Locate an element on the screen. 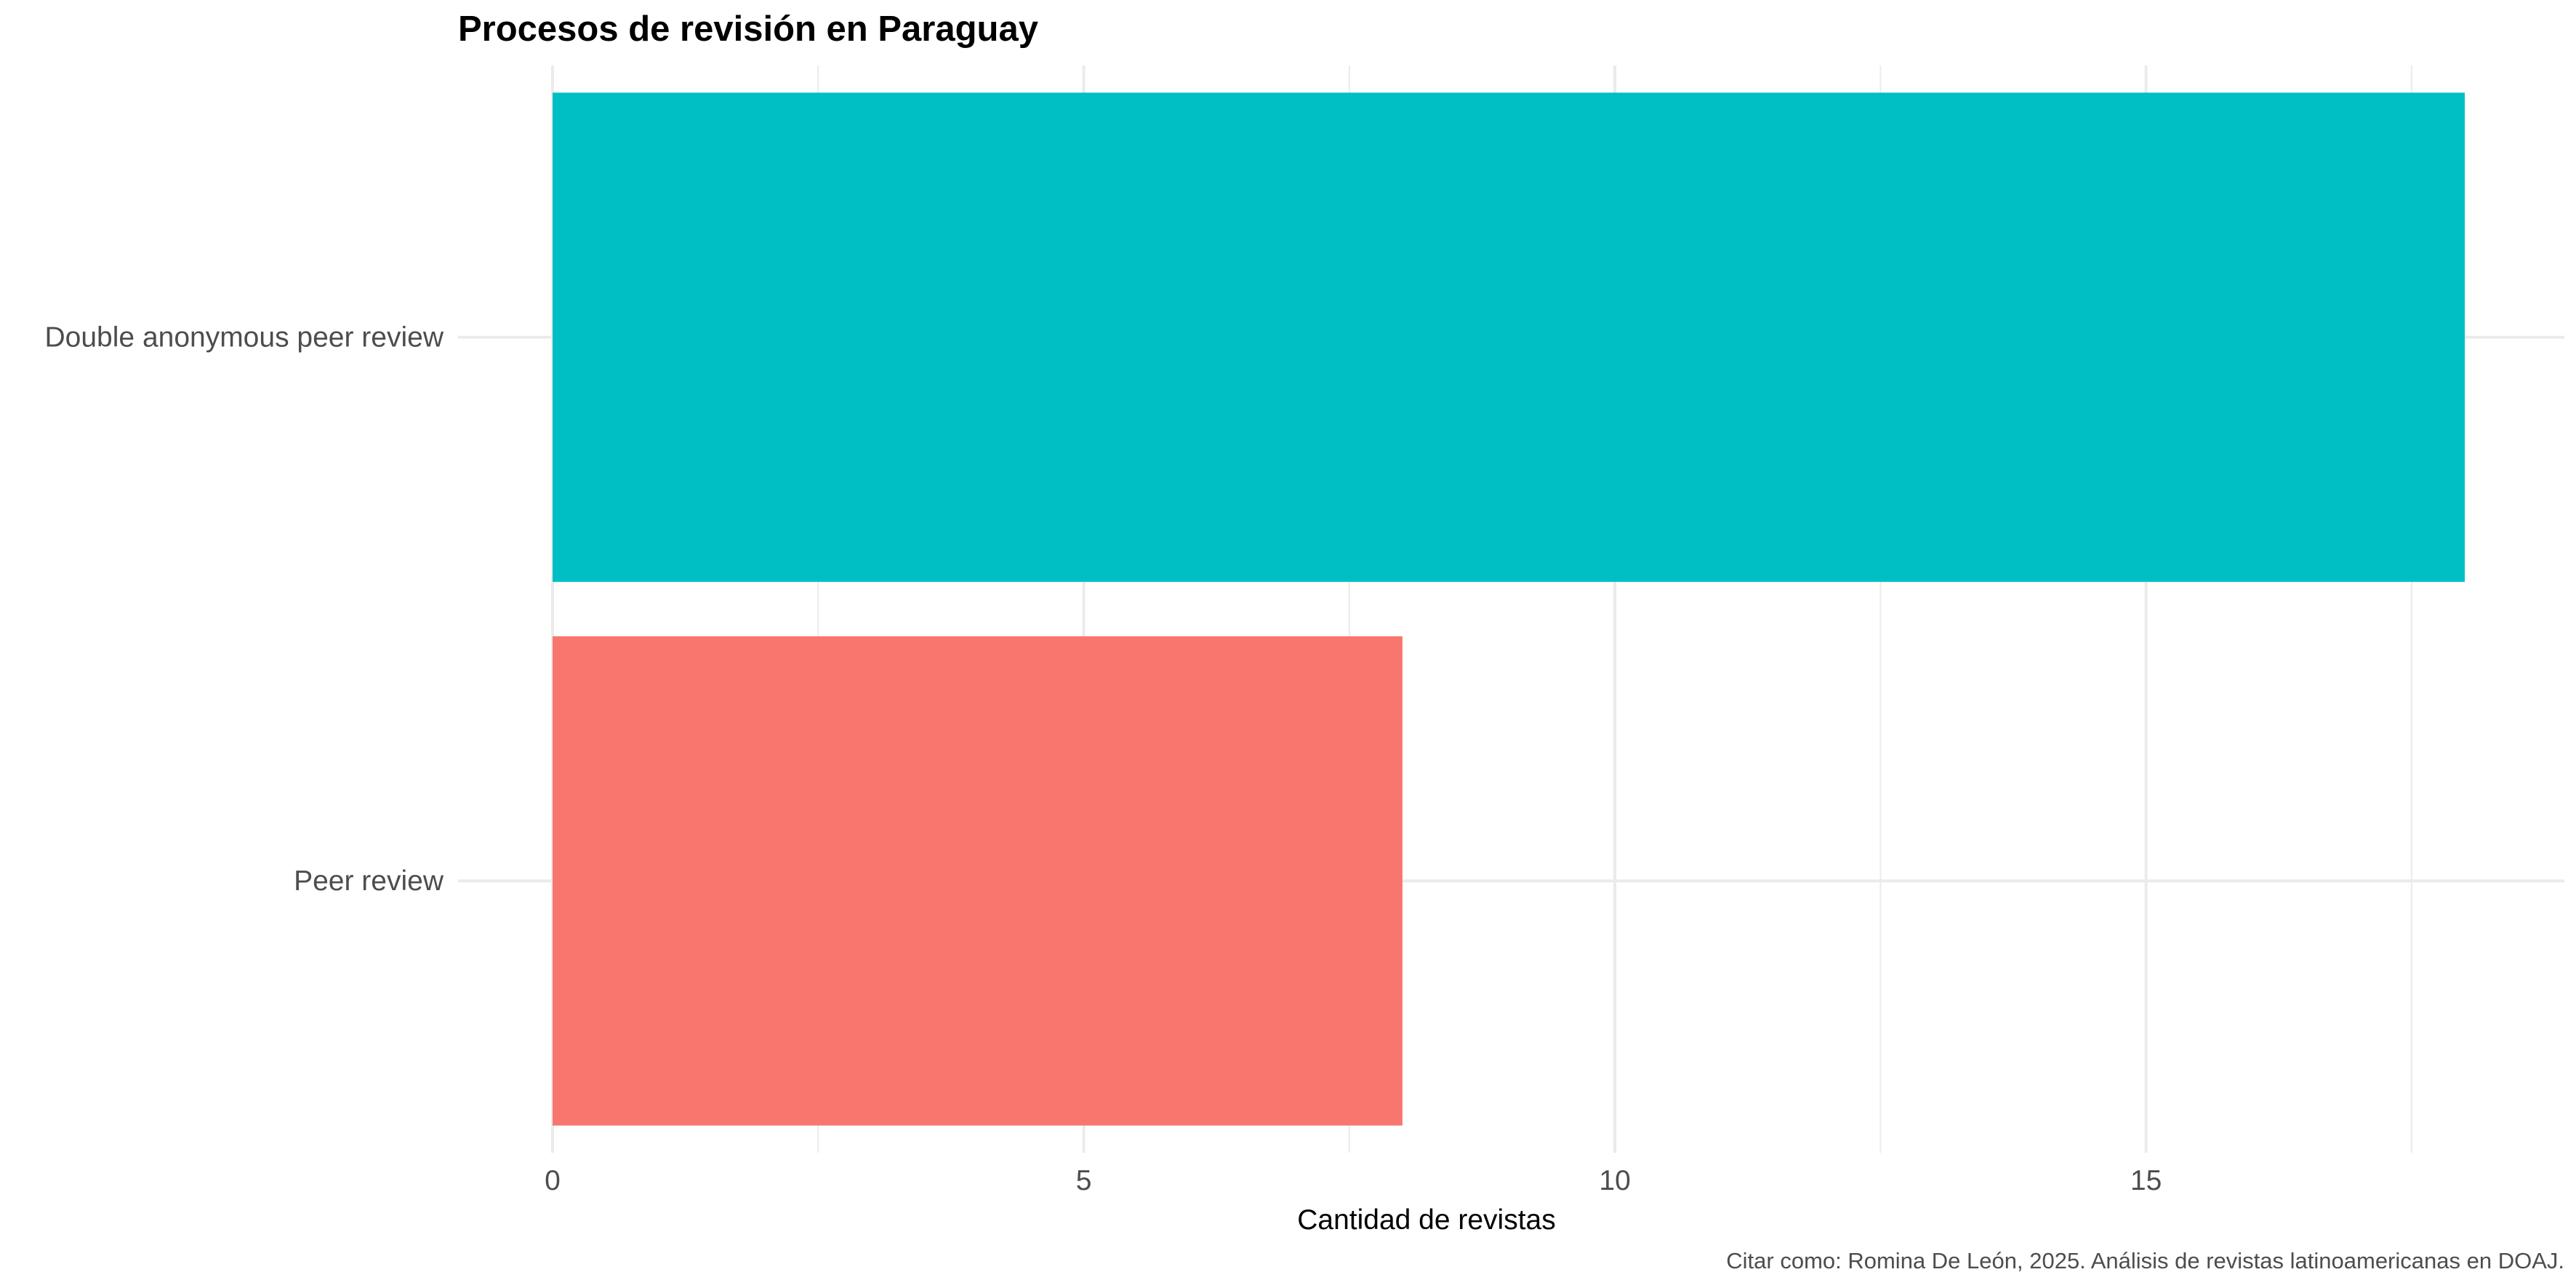 The height and width of the screenshot is (1288, 2576). bar-peer-review is located at coordinates (978, 881).